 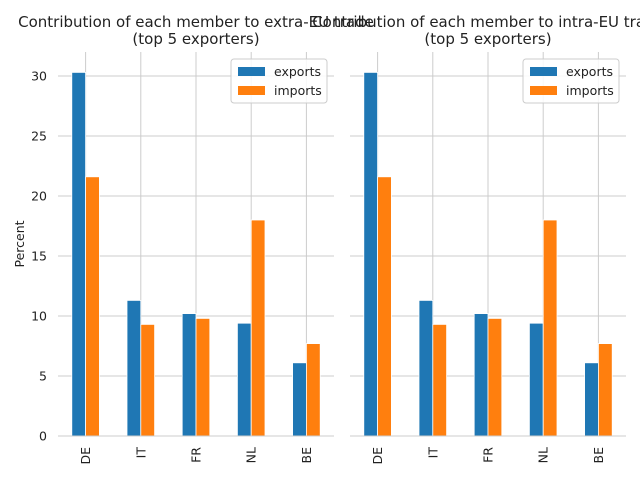 What do you see at coordinates (43, 436) in the screenshot?
I see `y-tick-label: 0` at bounding box center [43, 436].